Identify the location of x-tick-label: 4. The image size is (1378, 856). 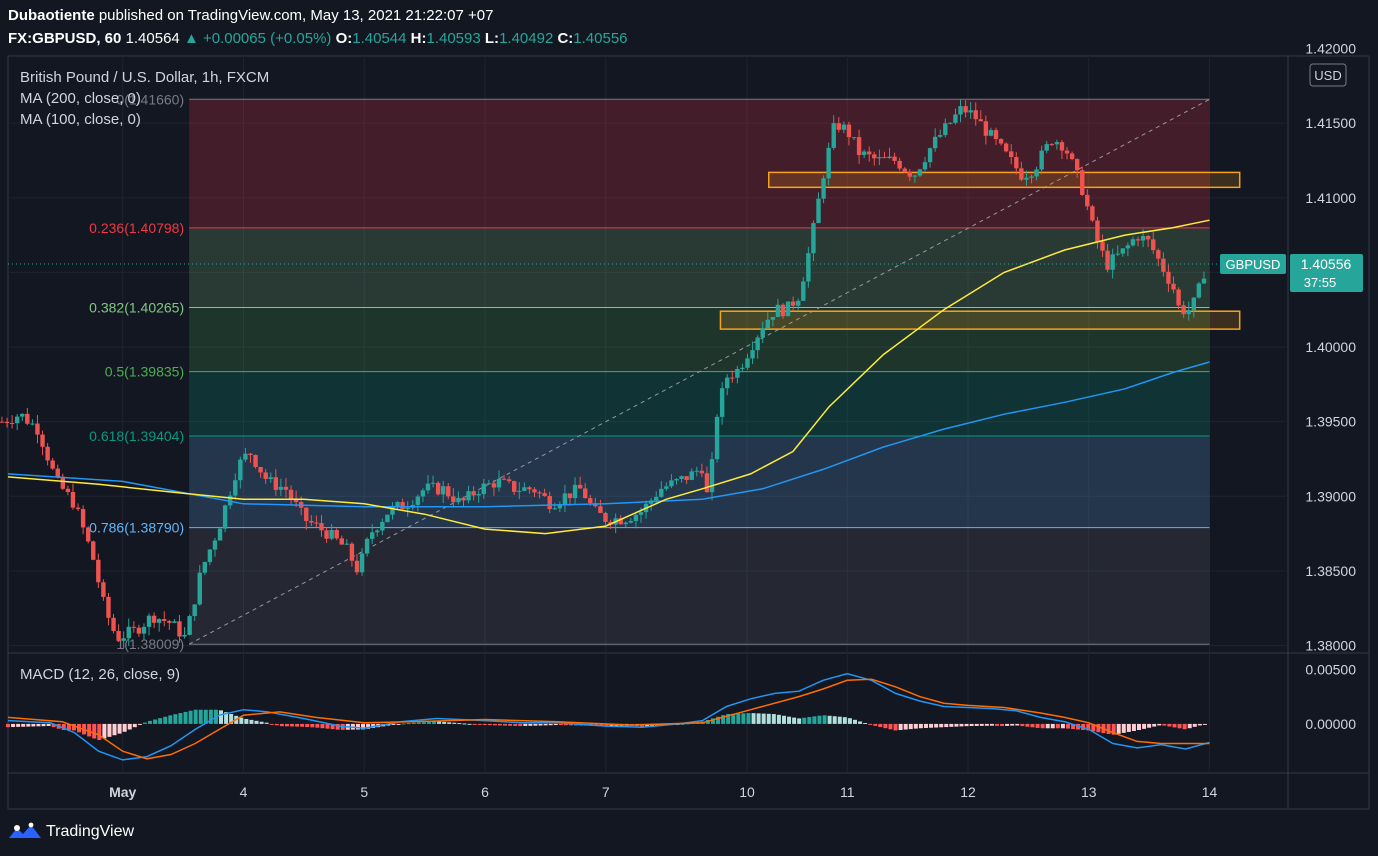
(244, 792).